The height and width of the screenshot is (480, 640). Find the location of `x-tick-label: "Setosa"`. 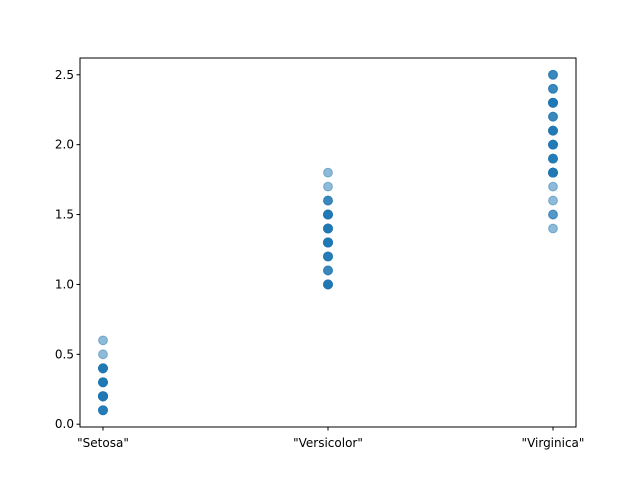

x-tick-label: "Setosa" is located at coordinates (103, 443).